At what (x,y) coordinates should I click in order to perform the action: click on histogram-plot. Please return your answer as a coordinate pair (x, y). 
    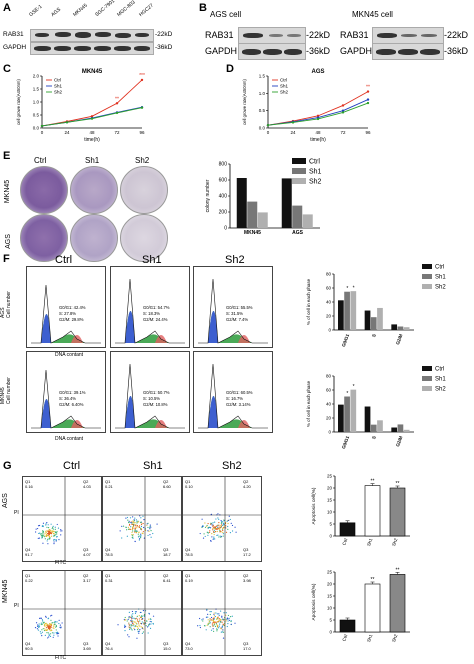
    Looking at the image, I should click on (66, 314).